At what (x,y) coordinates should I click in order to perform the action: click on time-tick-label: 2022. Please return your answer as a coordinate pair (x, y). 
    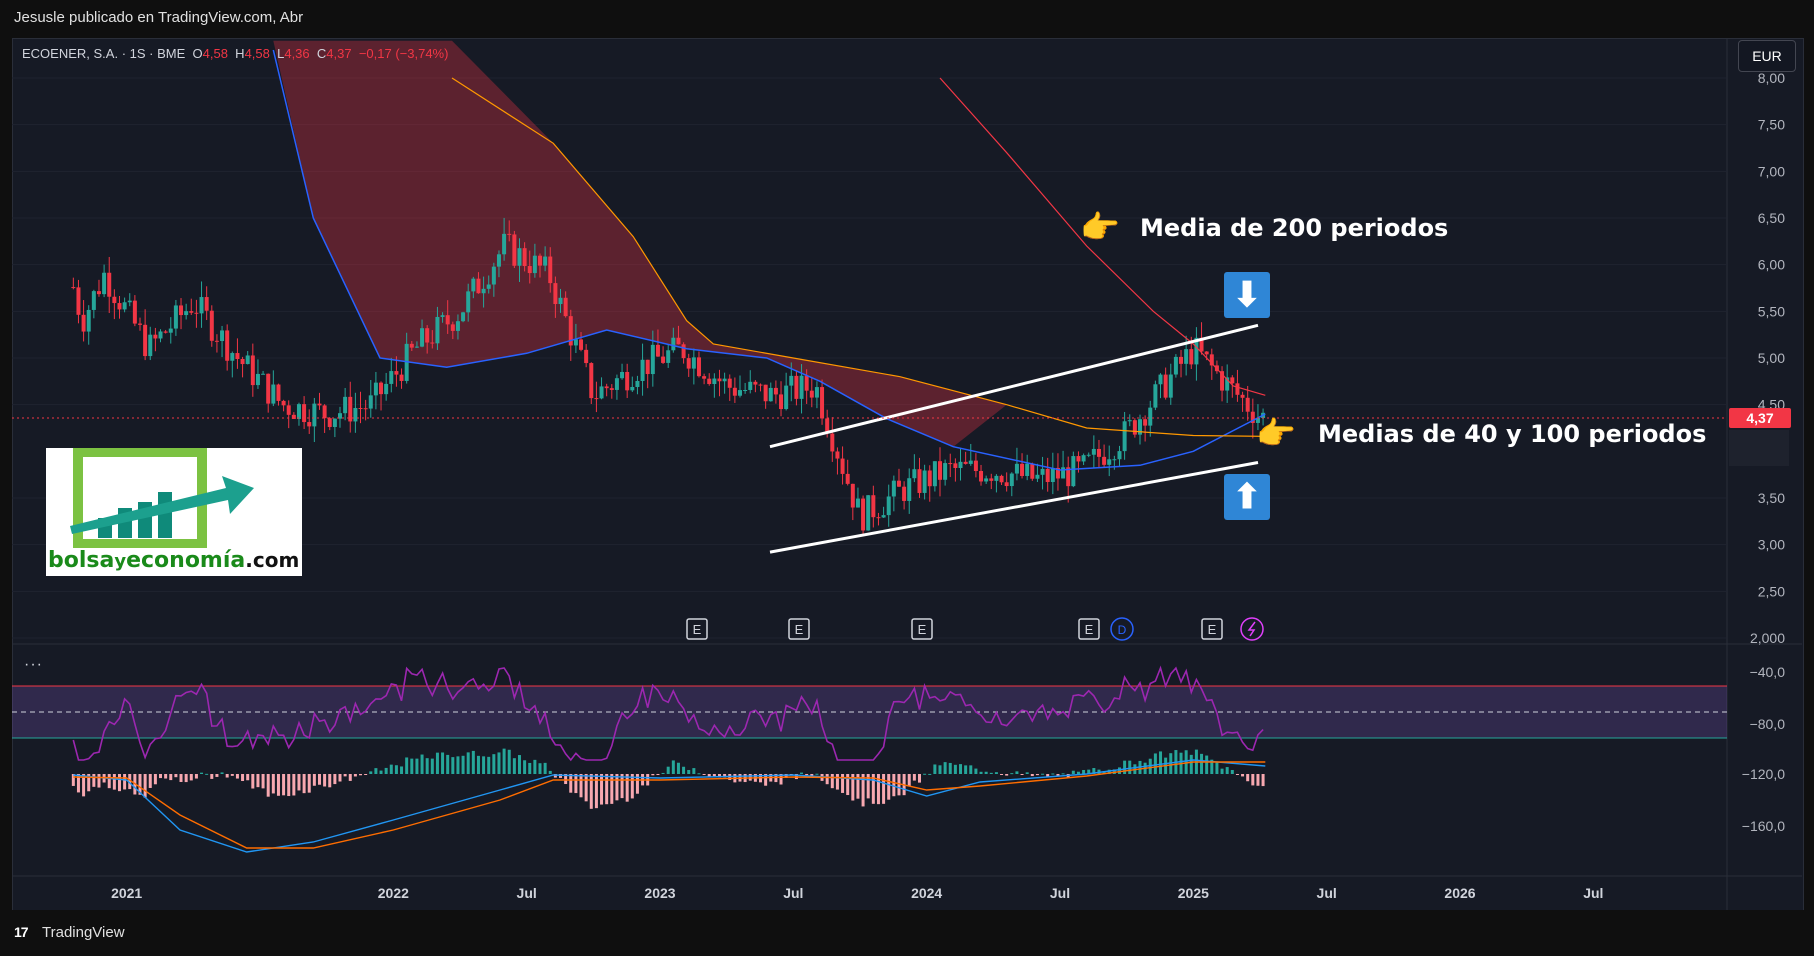
    Looking at the image, I should click on (393, 893).